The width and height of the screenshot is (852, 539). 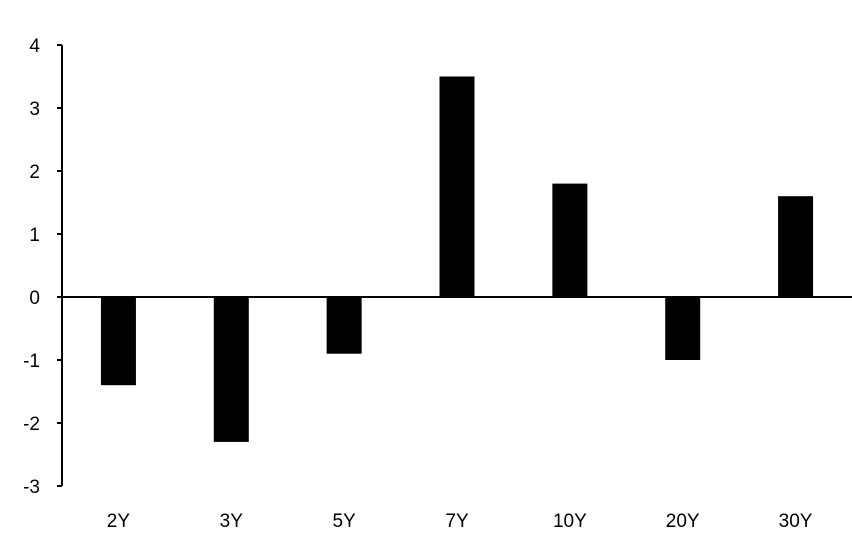 I want to click on y-tick-label: -3, so click(x=31, y=487).